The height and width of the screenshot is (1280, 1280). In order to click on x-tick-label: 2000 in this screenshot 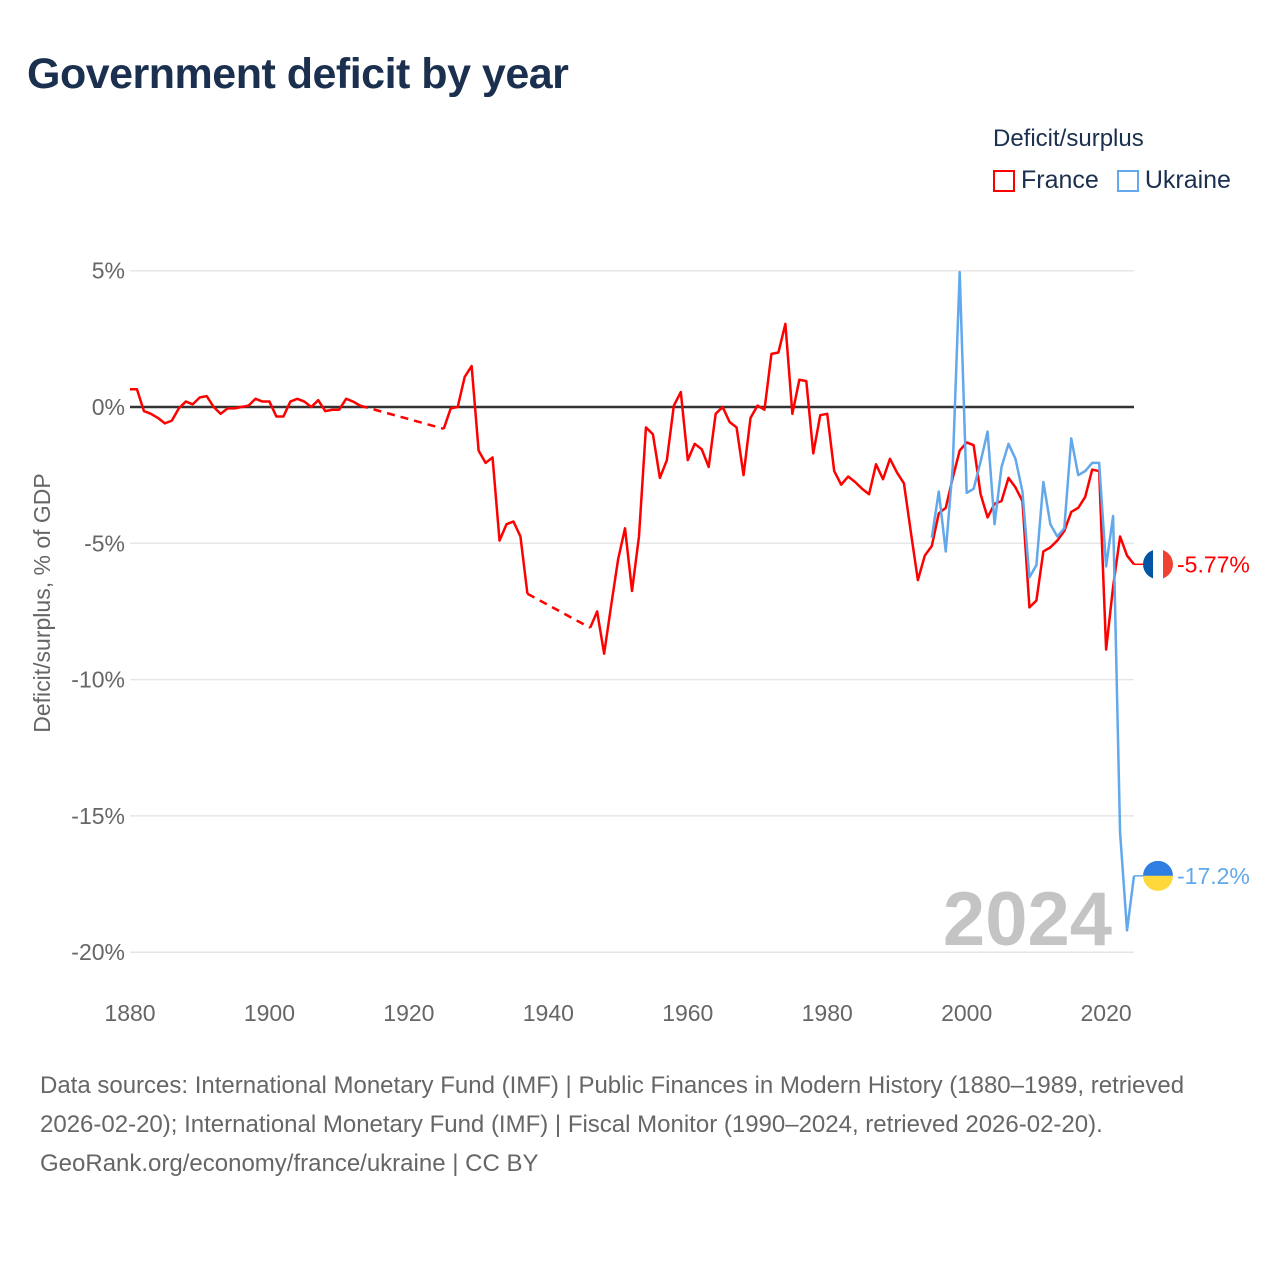, I will do `click(966, 1013)`.